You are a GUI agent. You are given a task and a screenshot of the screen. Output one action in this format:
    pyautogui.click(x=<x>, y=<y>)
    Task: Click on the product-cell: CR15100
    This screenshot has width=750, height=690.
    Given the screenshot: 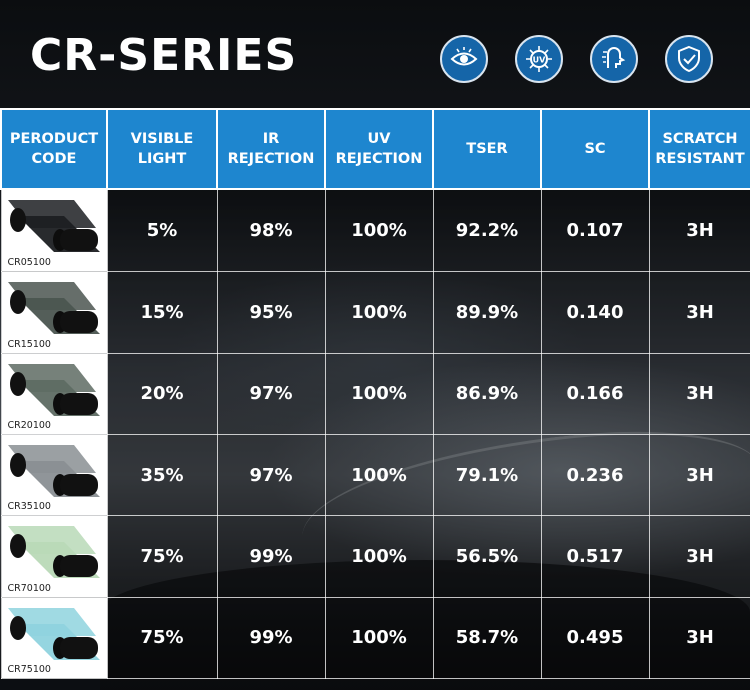 What is the action you would take?
    pyautogui.click(x=54, y=312)
    